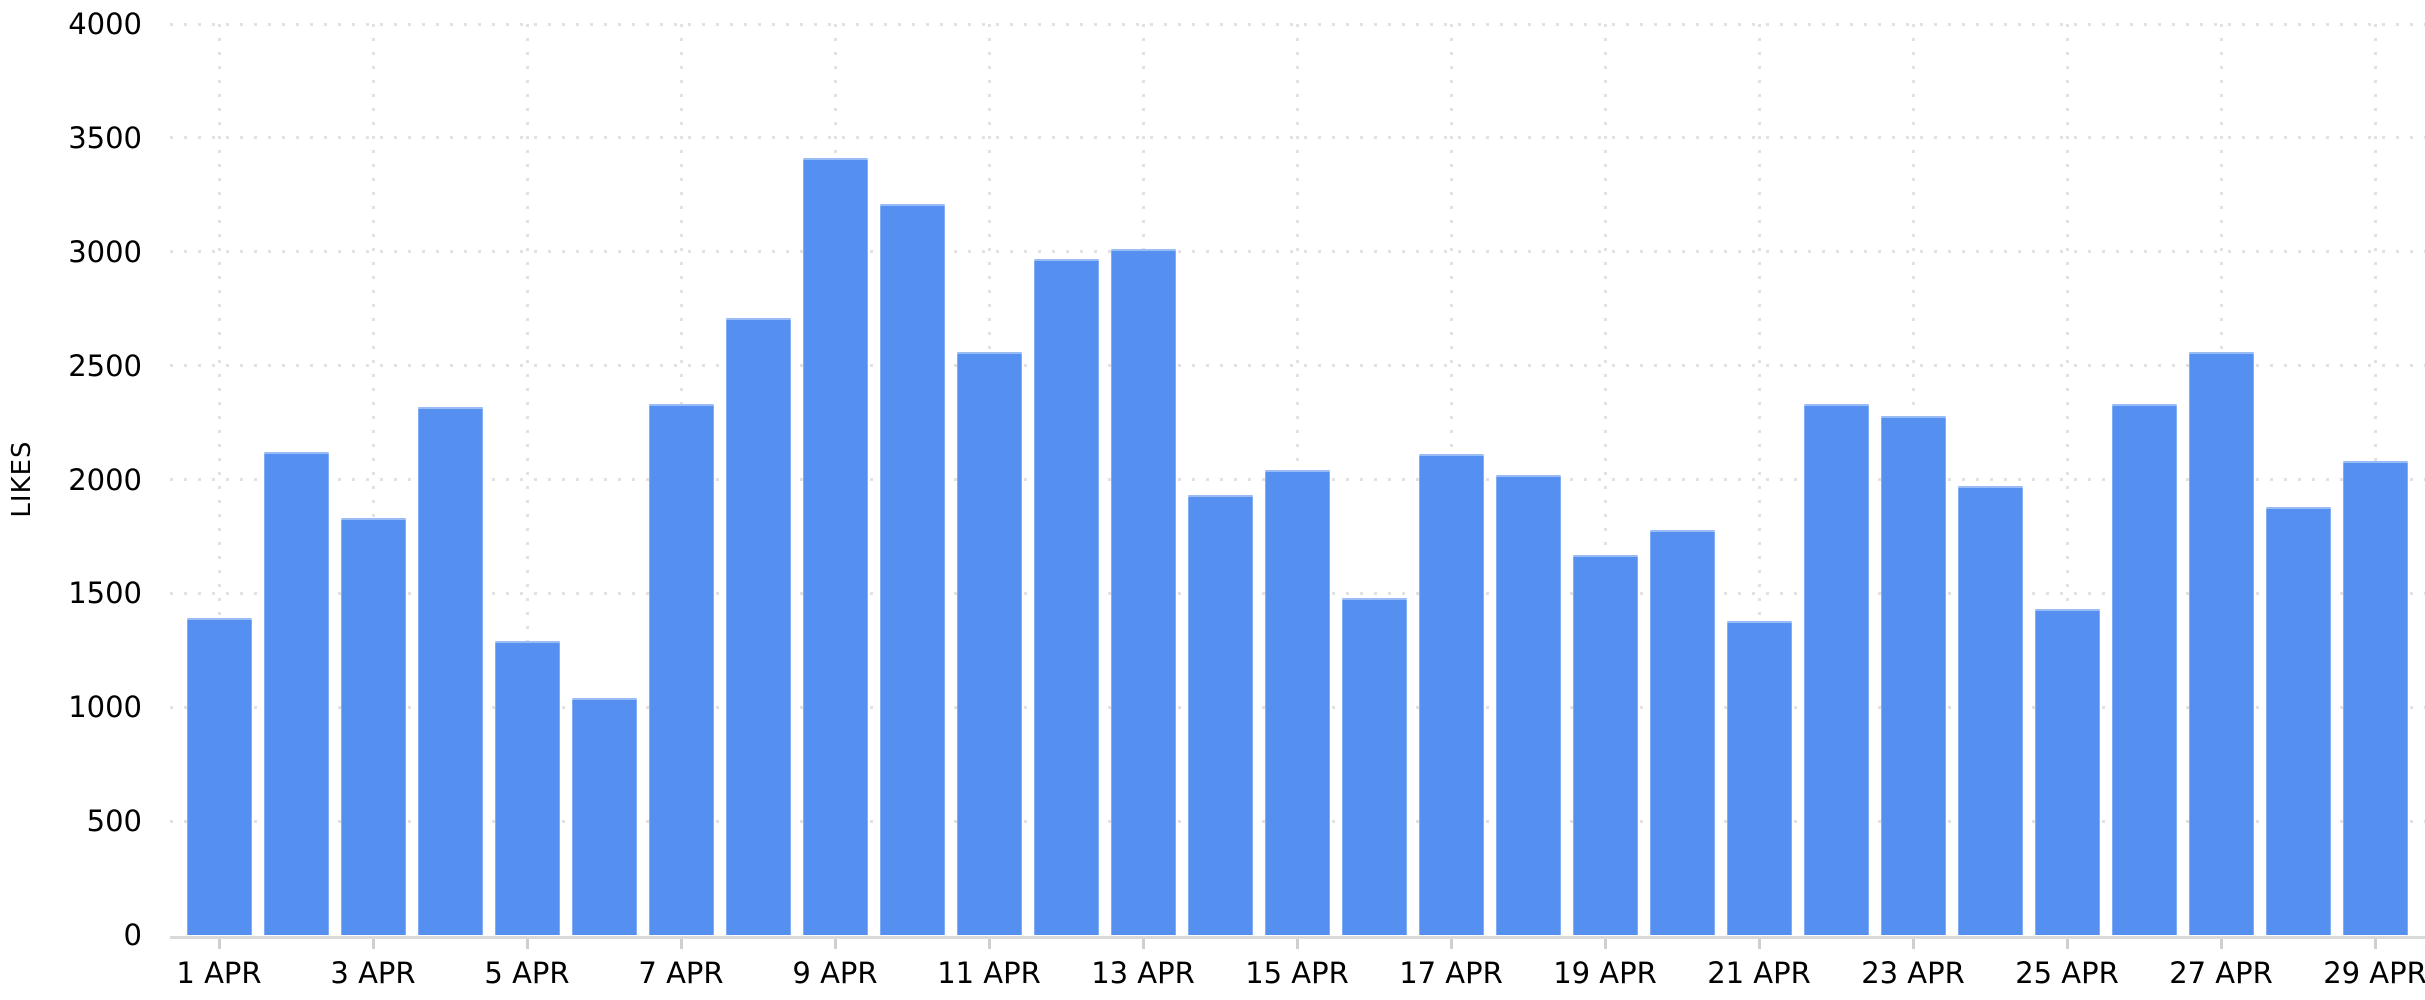  I want to click on x-tick-mark-9-apr, so click(835, 944).